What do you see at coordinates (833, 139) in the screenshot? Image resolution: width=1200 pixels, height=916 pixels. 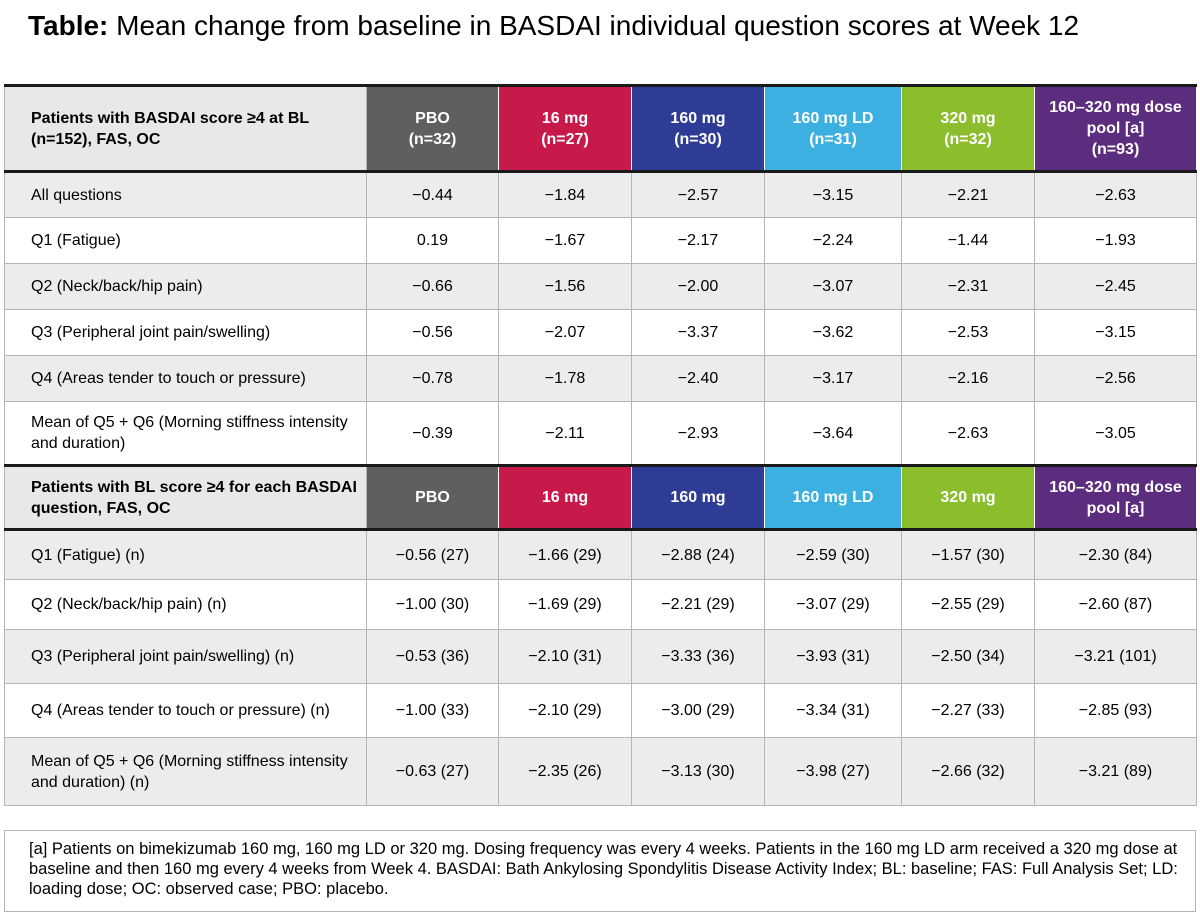 I see `column-header-n: (n=31)` at bounding box center [833, 139].